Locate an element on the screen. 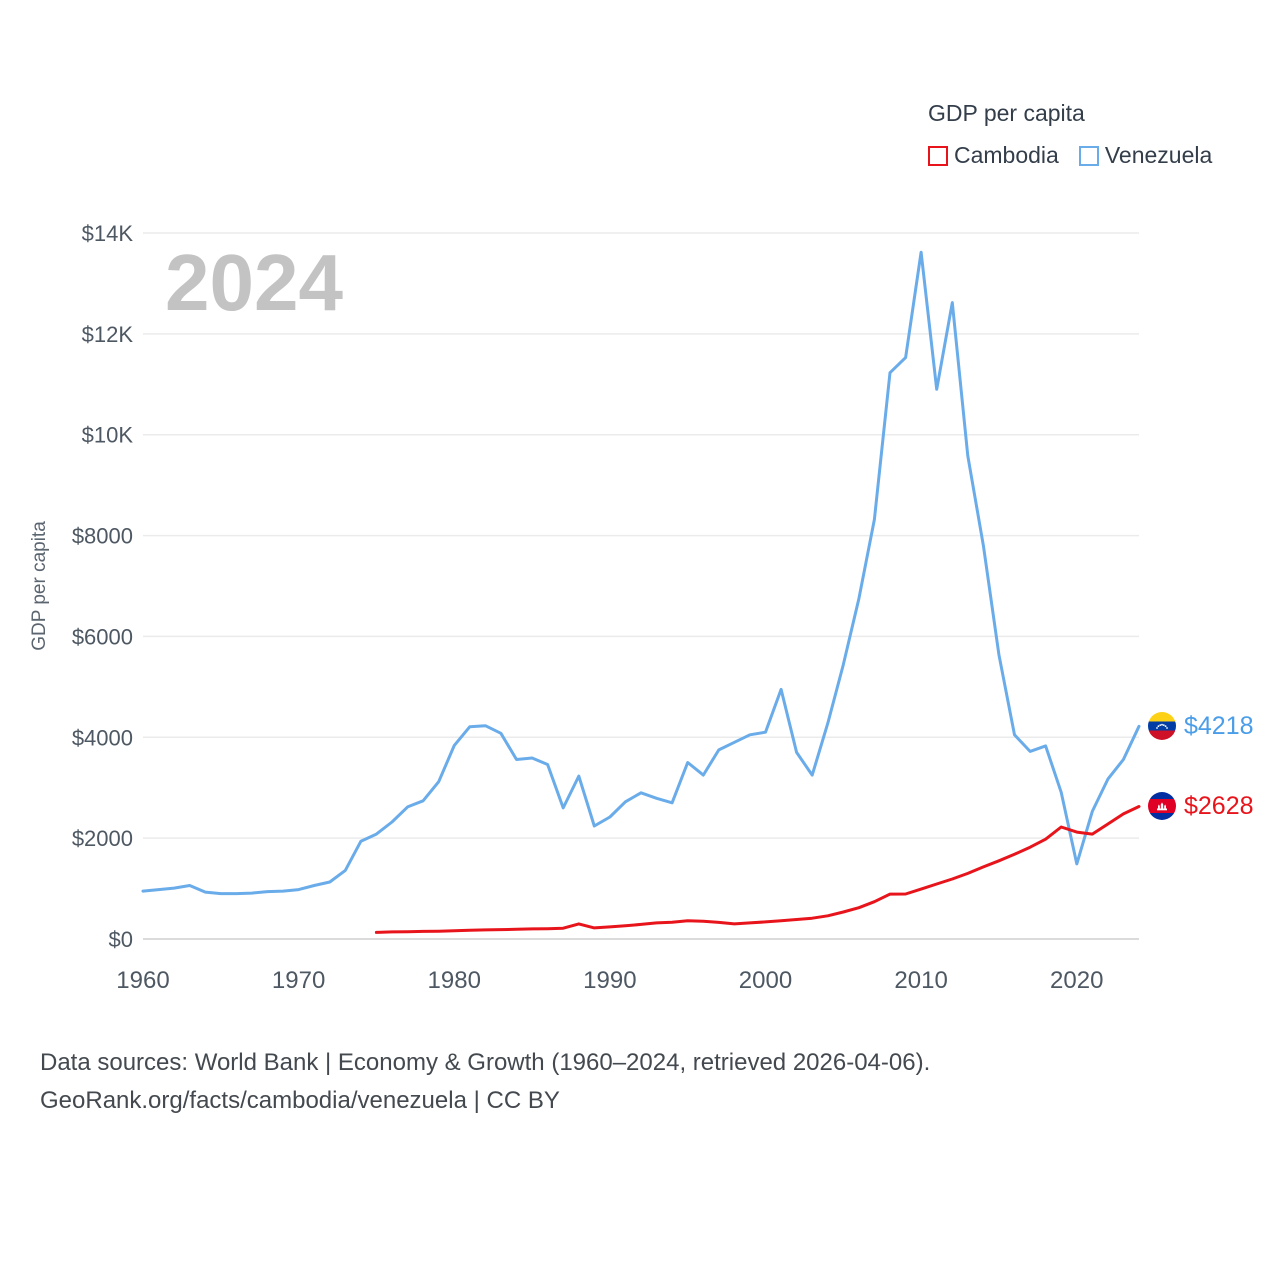 This screenshot has height=1280, width=1280. x-axis-ticks: 1960 1970 1980 1990 2000 2010 2020 is located at coordinates (609, 980).